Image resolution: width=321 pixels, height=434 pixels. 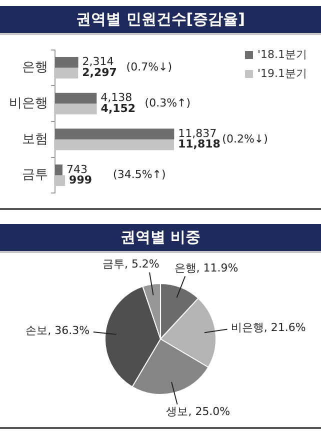 I want to click on slice-label: 은행, 11.9%, so click(x=206, y=268).